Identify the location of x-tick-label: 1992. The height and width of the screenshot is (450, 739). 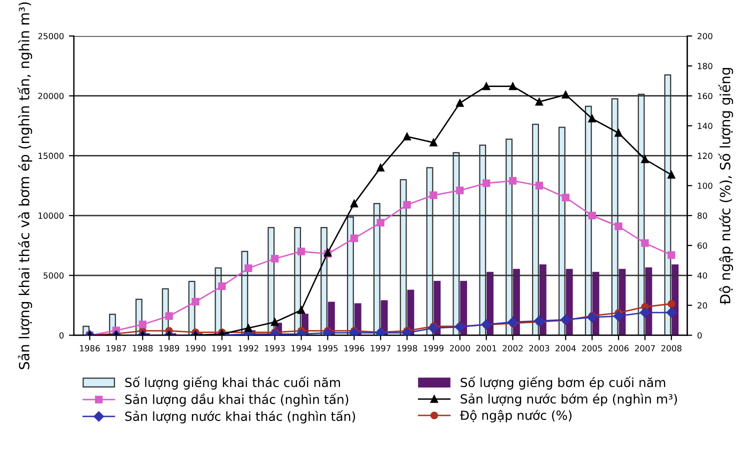
(248, 348).